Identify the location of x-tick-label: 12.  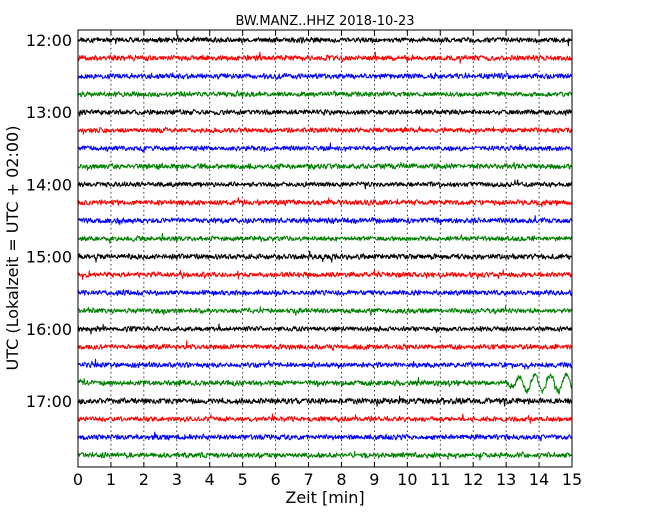
(473, 479).